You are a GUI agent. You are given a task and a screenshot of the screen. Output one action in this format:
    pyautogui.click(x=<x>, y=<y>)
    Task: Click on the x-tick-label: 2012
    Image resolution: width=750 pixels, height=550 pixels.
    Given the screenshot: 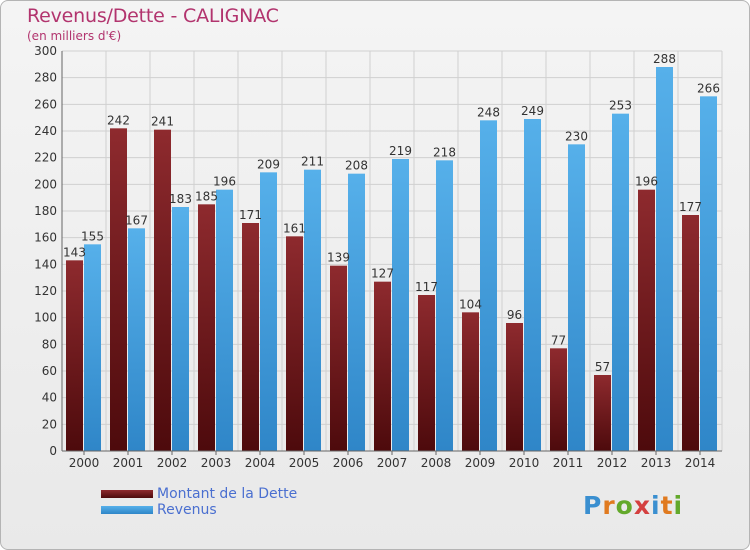 What is the action you would take?
    pyautogui.click(x=612, y=463)
    